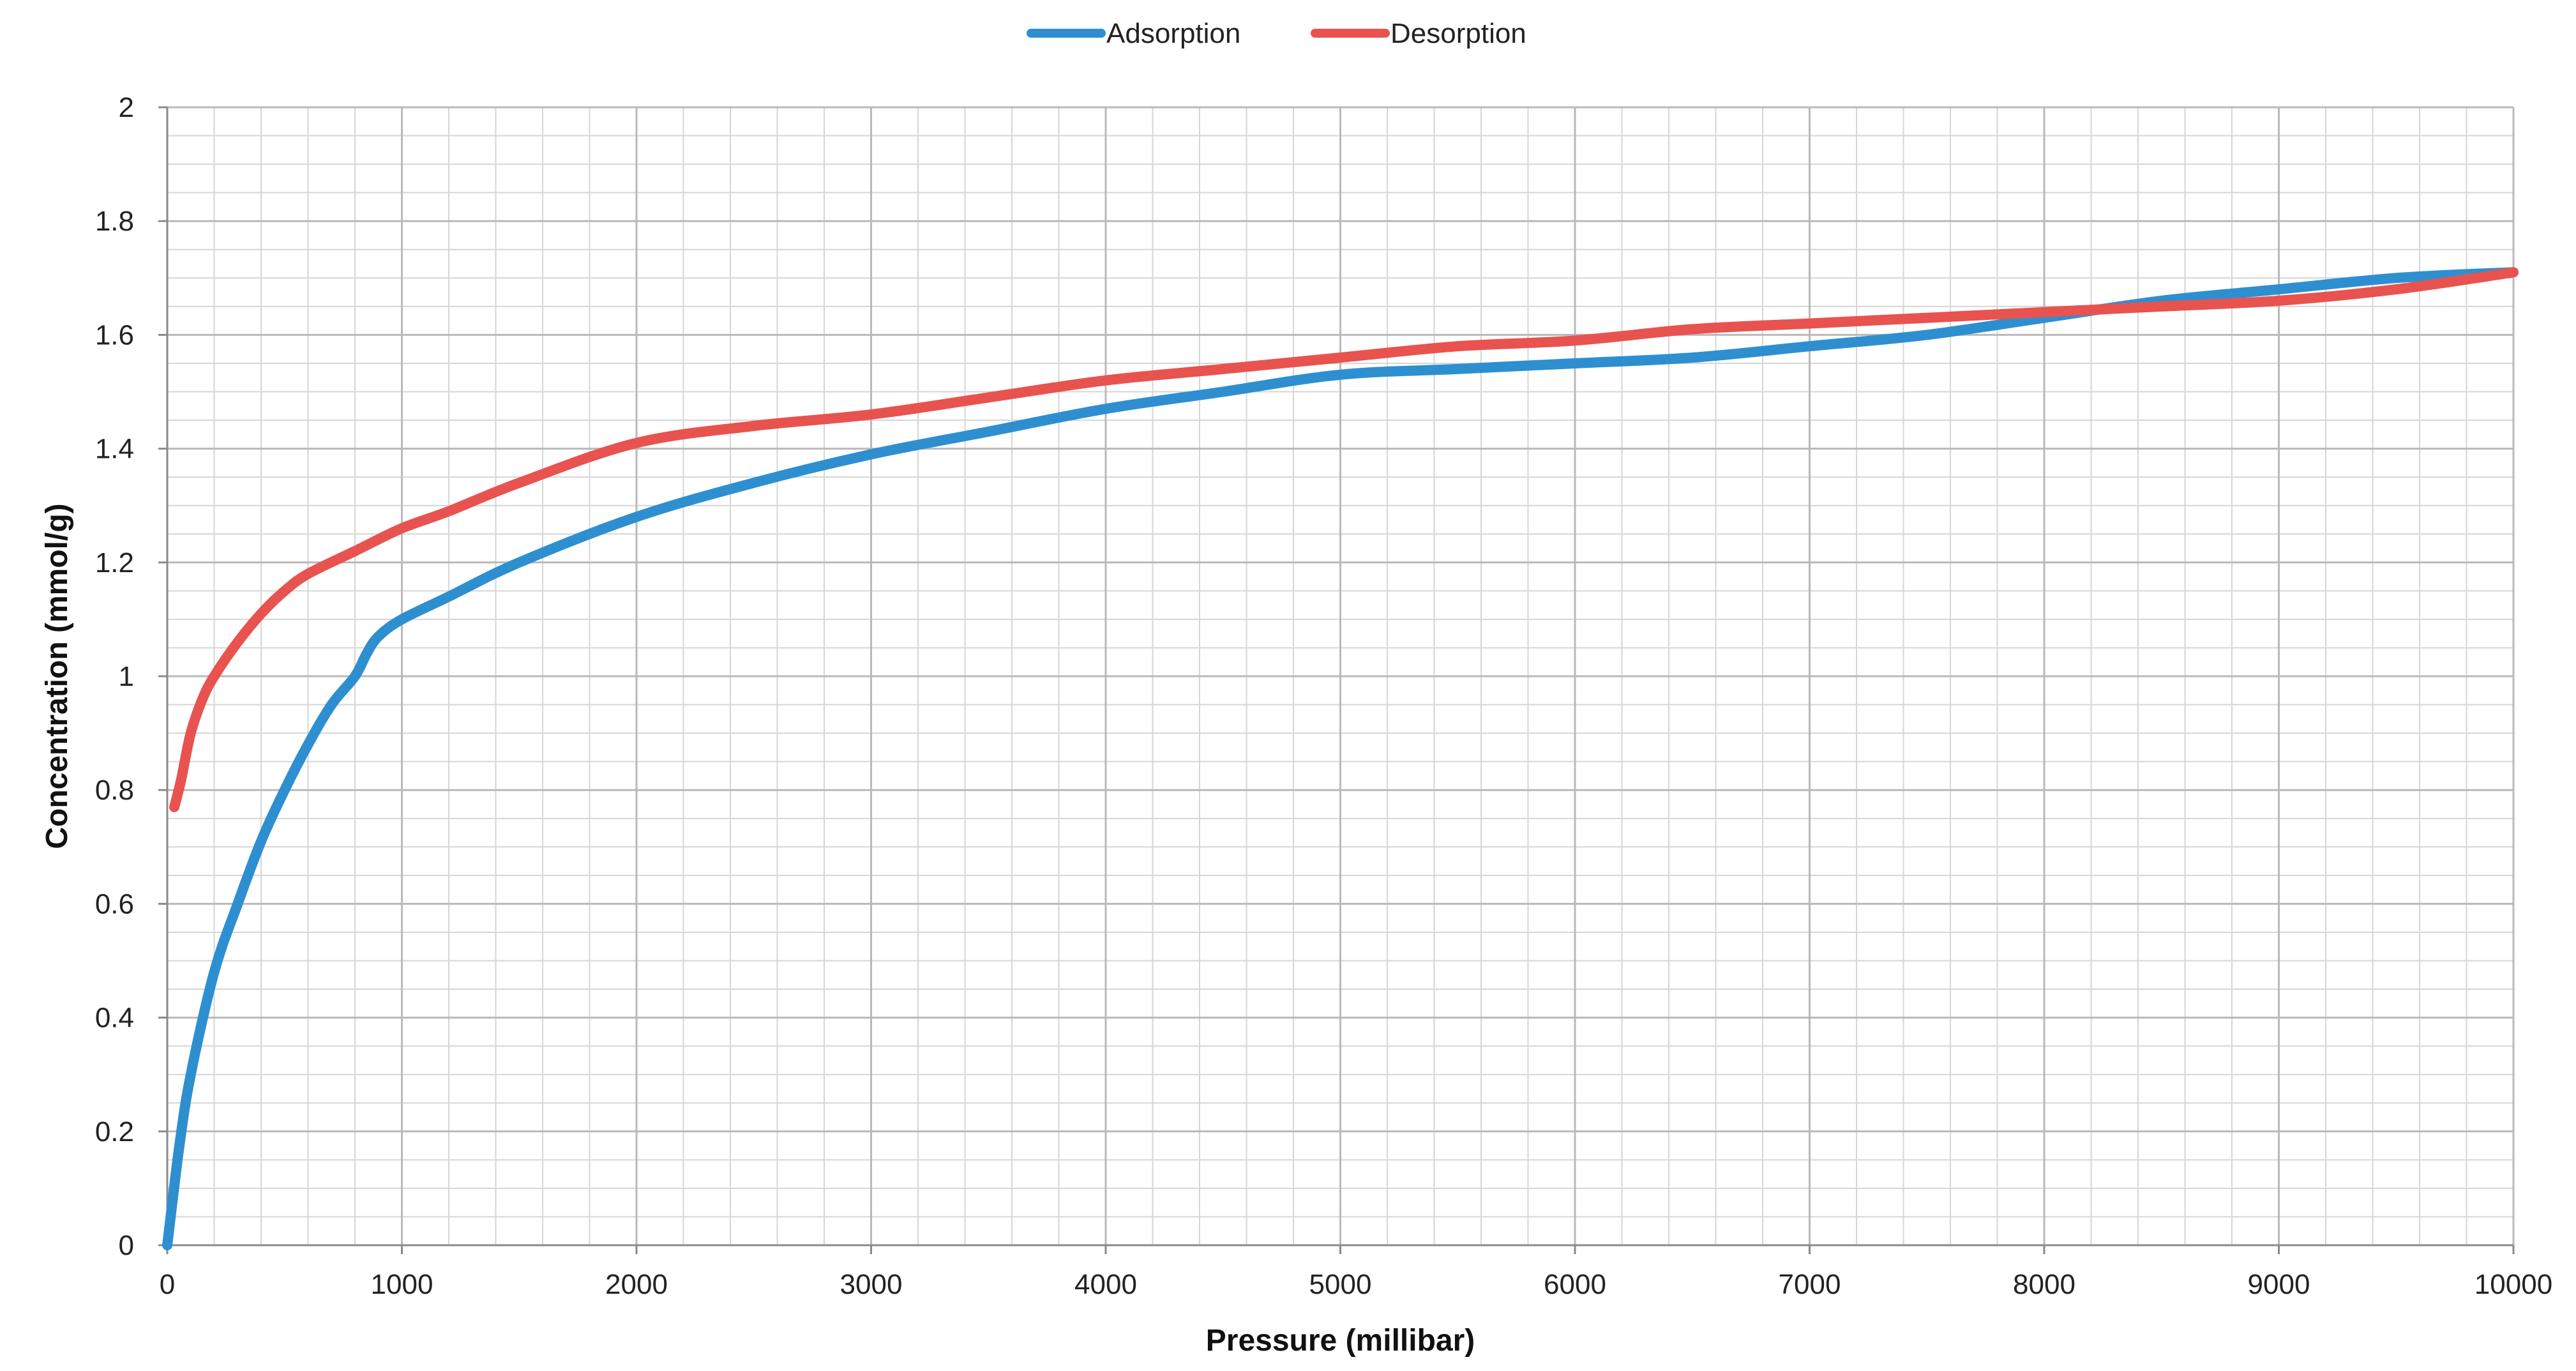 The height and width of the screenshot is (1371, 2576). I want to click on x-tick-label: 0, so click(167, 1284).